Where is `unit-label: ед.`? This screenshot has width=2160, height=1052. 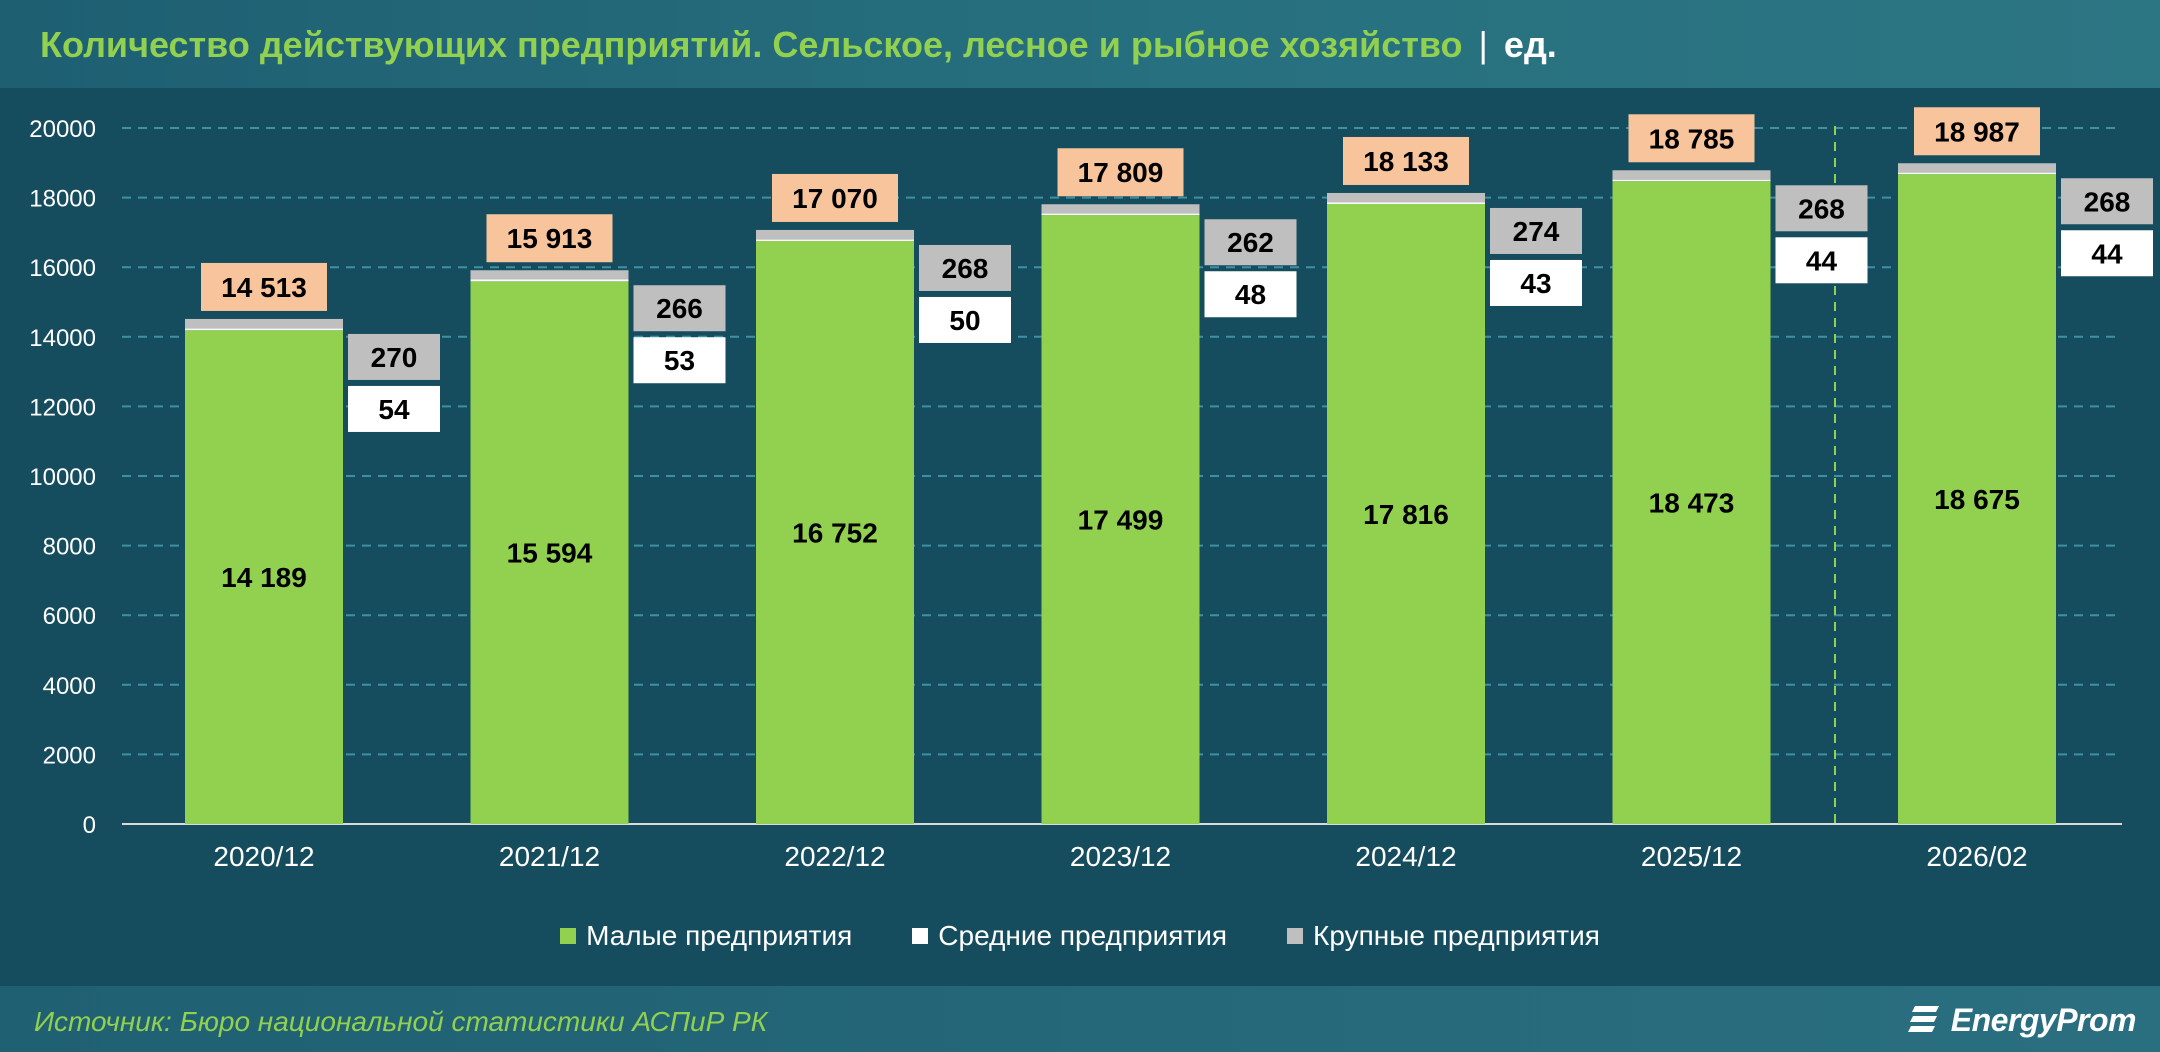 unit-label: ед. is located at coordinates (1530, 44).